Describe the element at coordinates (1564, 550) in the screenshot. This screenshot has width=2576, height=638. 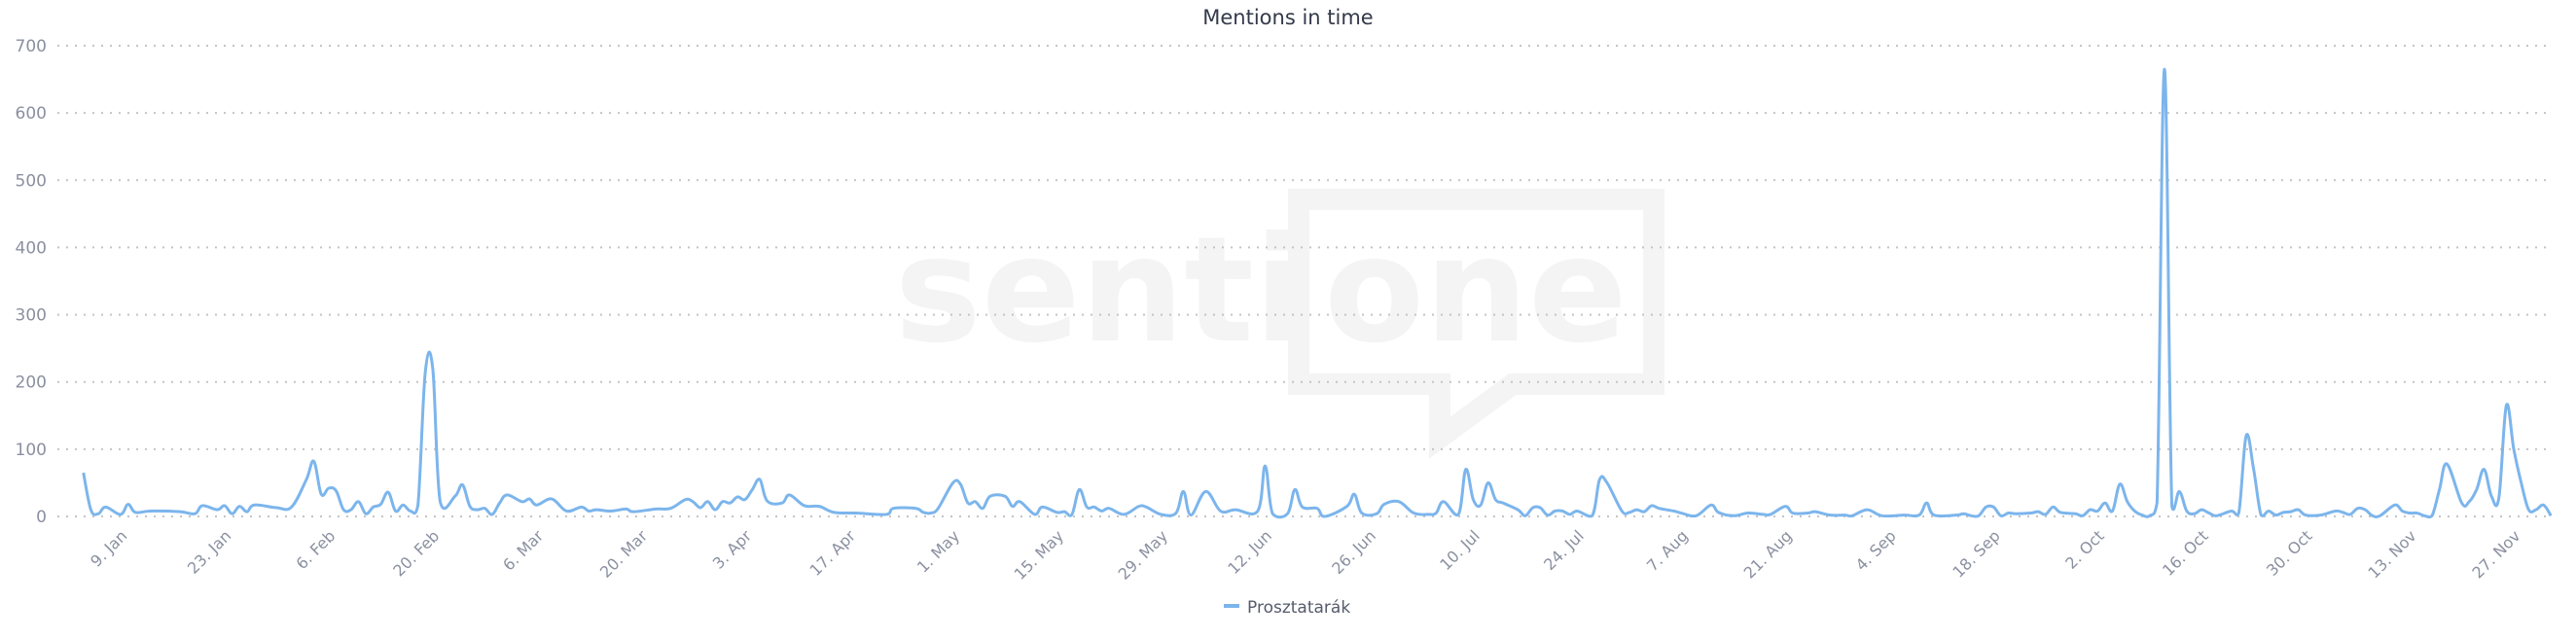
I see `x-tick-label: 24. Jul` at that location.